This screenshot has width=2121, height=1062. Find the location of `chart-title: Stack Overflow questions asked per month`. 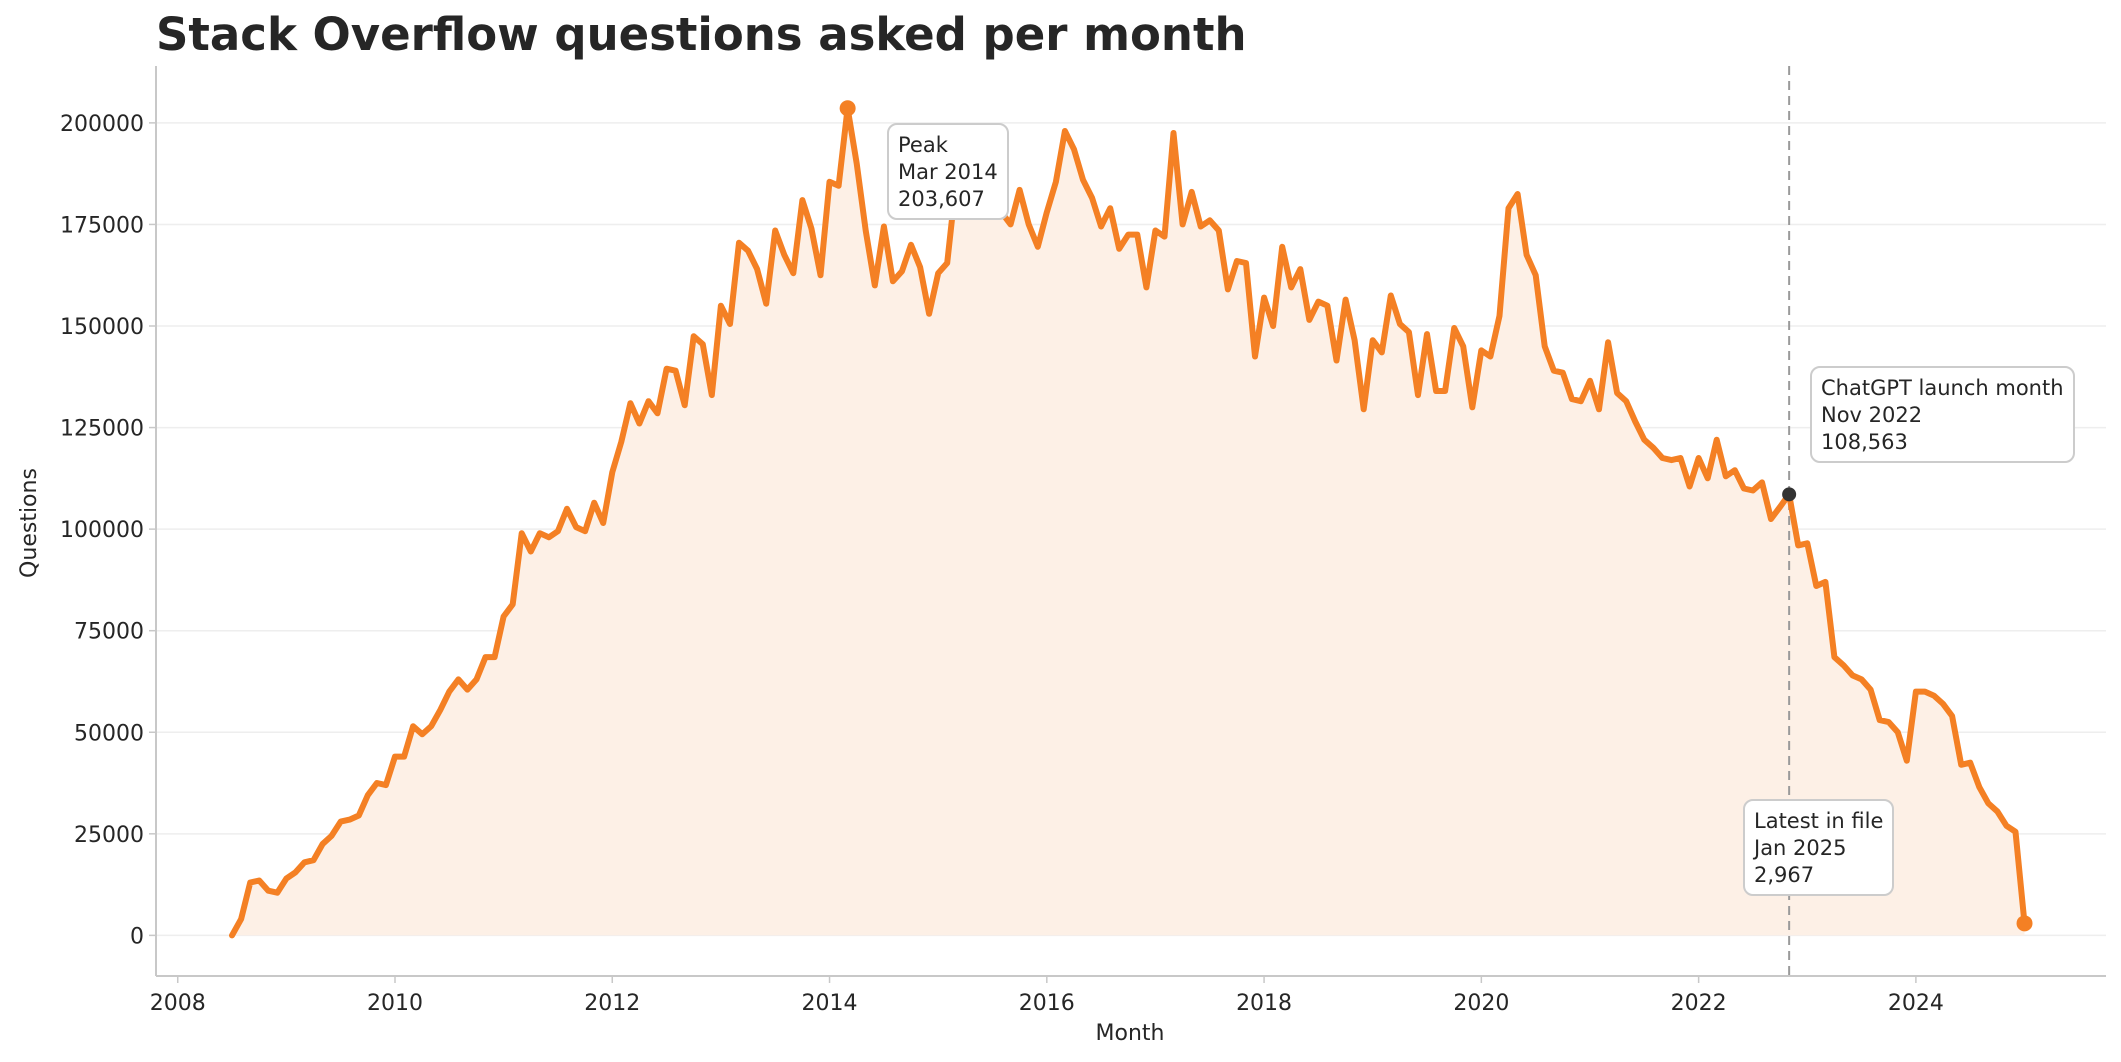

chart-title: Stack Overflow questions asked per month is located at coordinates (701, 34).